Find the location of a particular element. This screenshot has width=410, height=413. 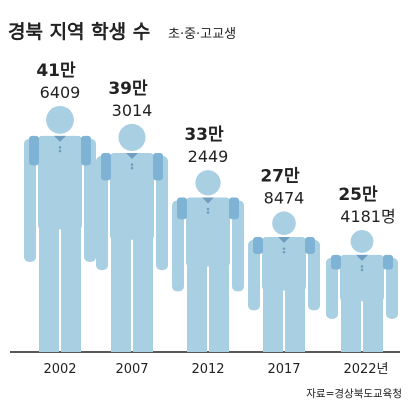

value-label: 39만 is located at coordinates (128, 89).